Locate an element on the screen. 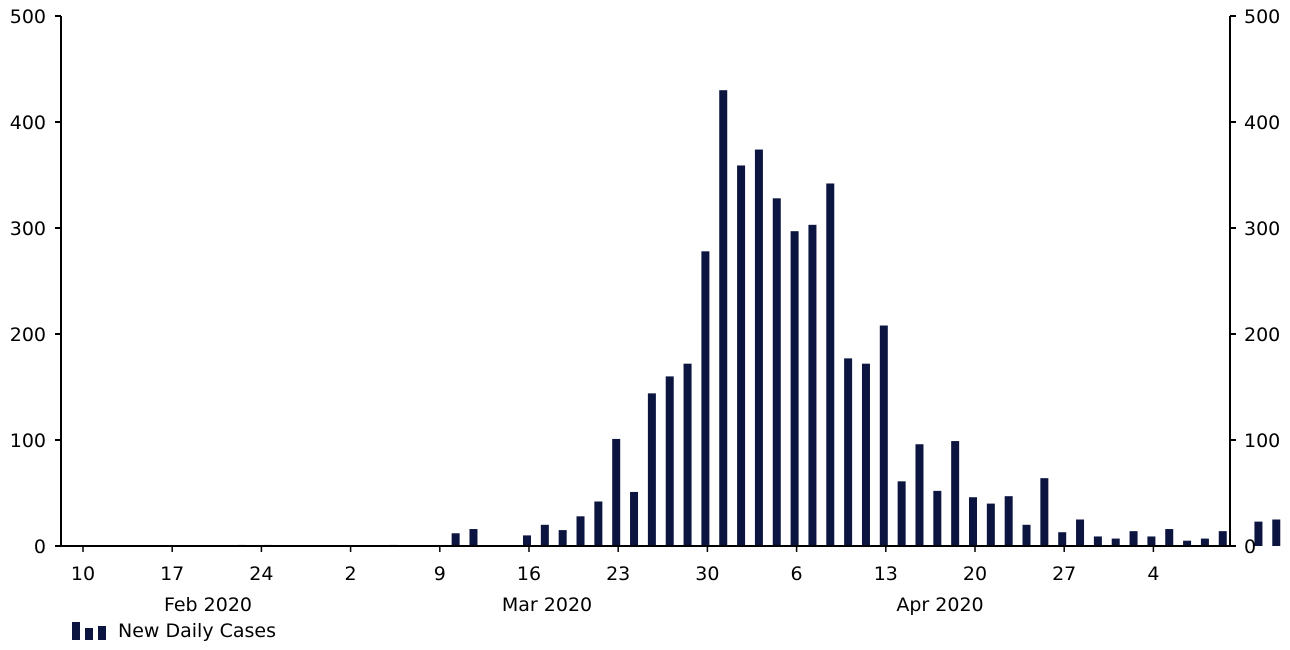  x-tick-label: 13 is located at coordinates (886, 574).